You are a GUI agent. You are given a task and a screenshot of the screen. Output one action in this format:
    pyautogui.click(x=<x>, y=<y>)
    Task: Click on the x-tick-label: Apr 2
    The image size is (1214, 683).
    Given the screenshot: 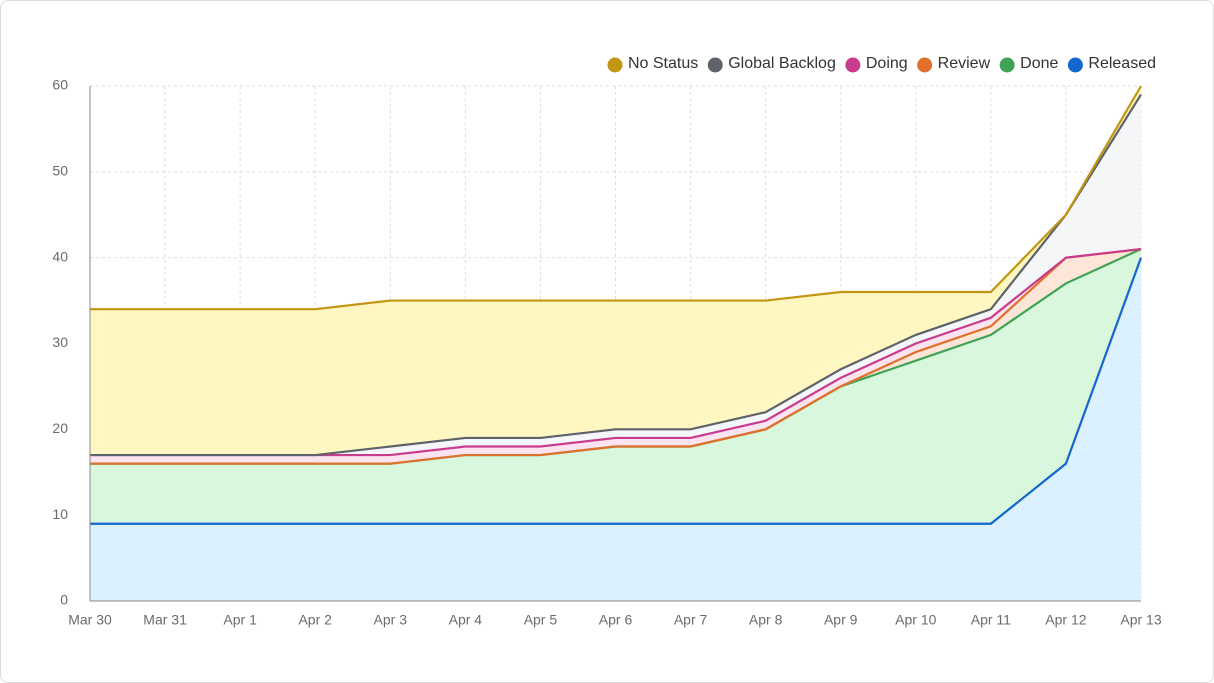 What is the action you would take?
    pyautogui.click(x=315, y=620)
    